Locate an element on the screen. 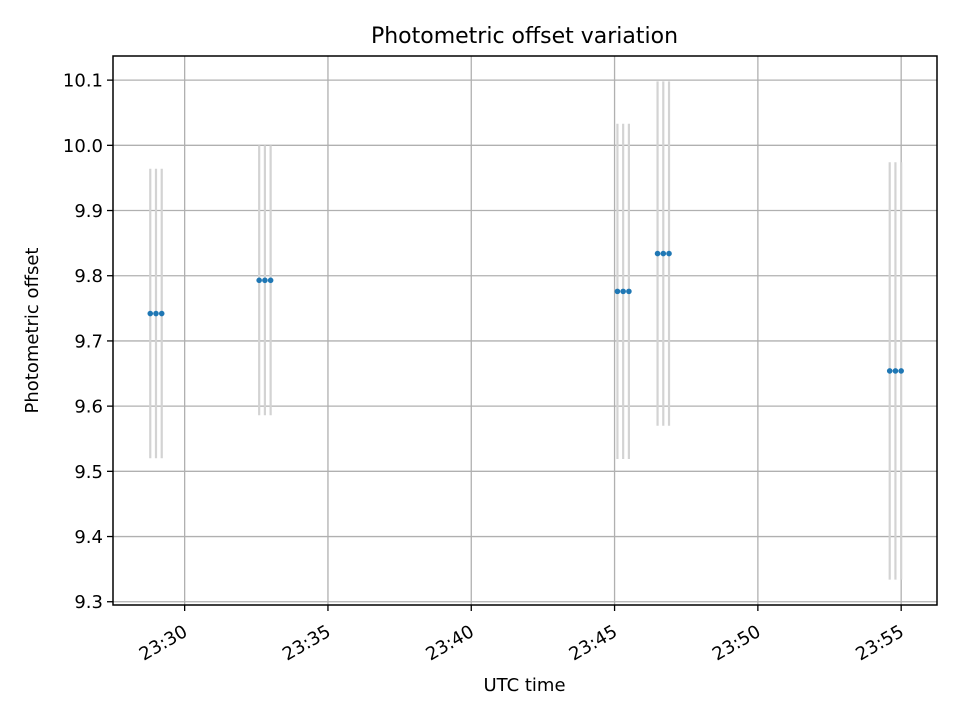 The height and width of the screenshot is (720, 960). x-axis-ticks: 23:30 23:35 23:40 23:45 23:50 23:55 is located at coordinates (522, 635).